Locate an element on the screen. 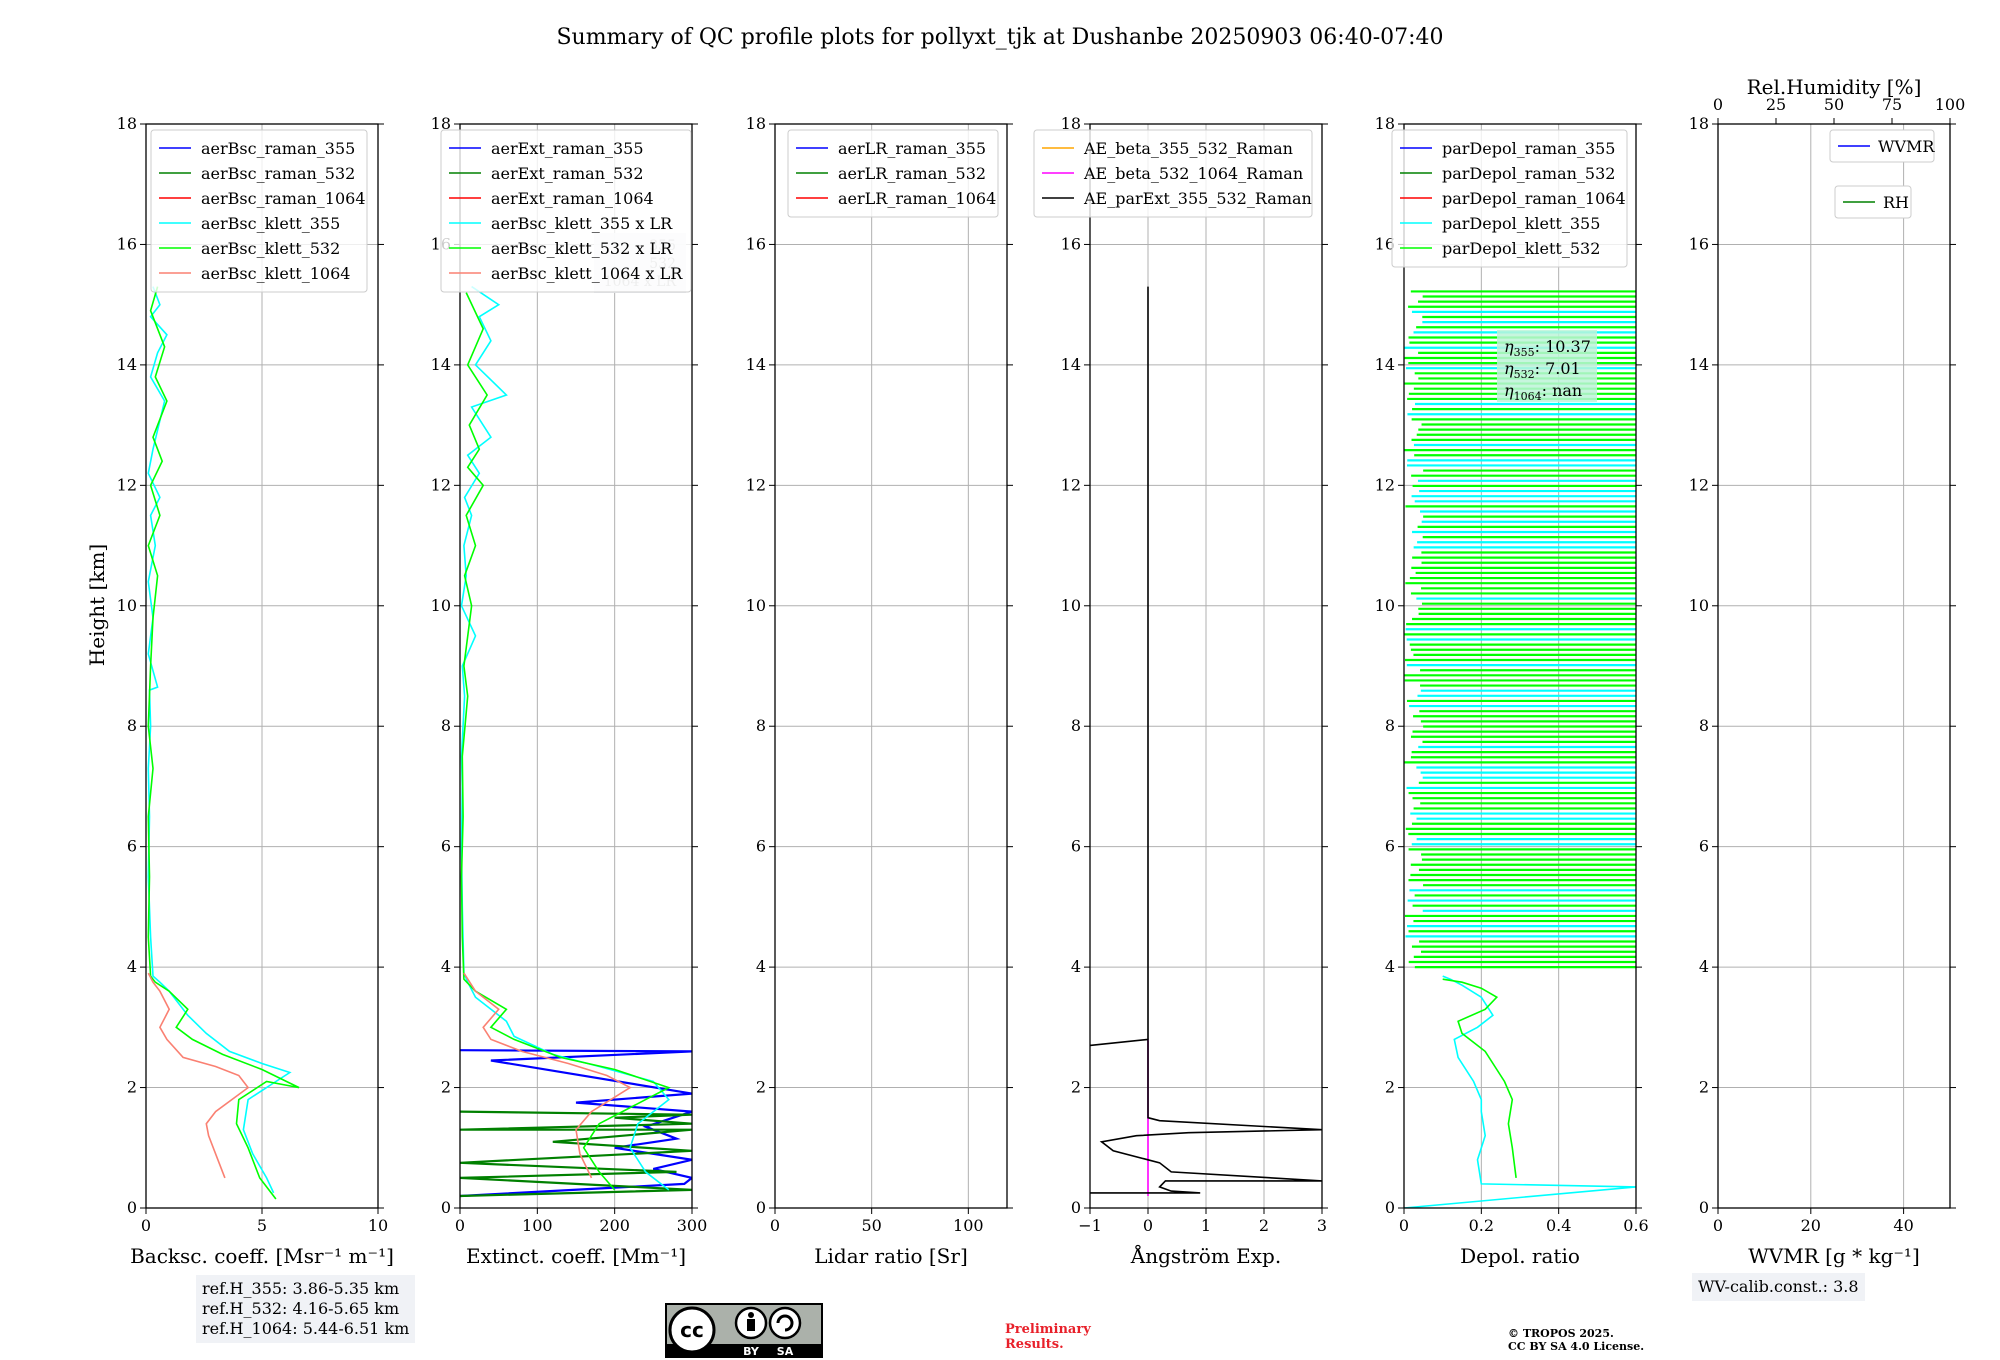 The width and height of the screenshot is (2000, 1360). legend-entry-pardepol-raman-355: parDepol_raman_355 is located at coordinates (1528, 148).